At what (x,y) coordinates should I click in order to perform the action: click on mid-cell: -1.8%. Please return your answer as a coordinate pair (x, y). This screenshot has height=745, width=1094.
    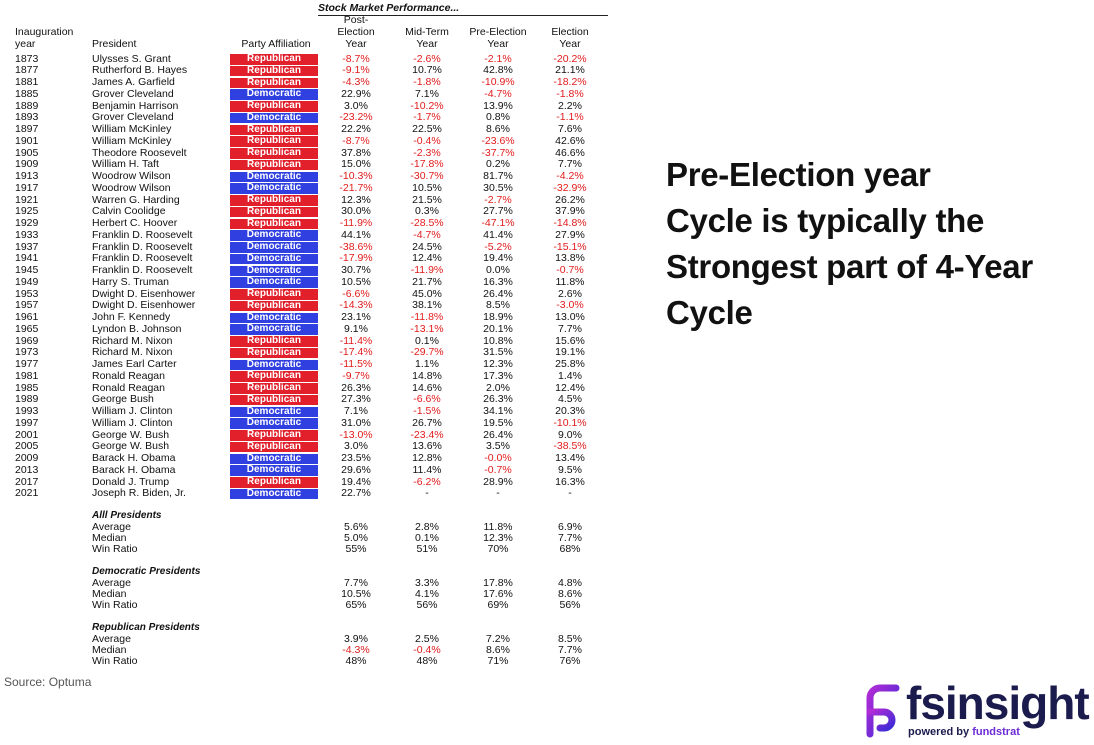
    Looking at the image, I should click on (427, 82).